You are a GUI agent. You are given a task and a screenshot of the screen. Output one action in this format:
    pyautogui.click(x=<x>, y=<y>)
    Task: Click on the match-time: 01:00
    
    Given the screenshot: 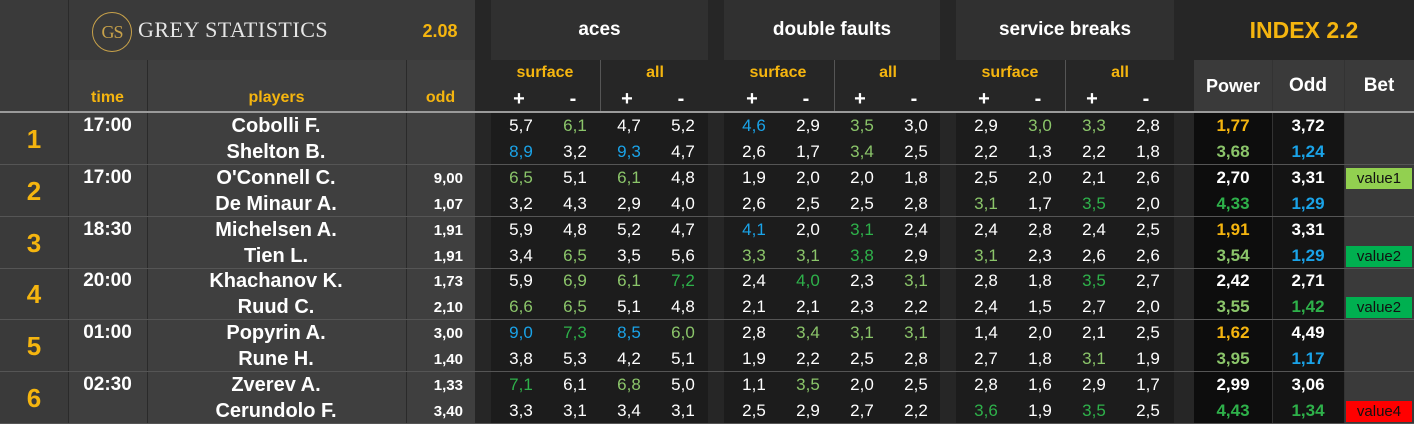 What is the action you would take?
    pyautogui.click(x=107, y=332)
    